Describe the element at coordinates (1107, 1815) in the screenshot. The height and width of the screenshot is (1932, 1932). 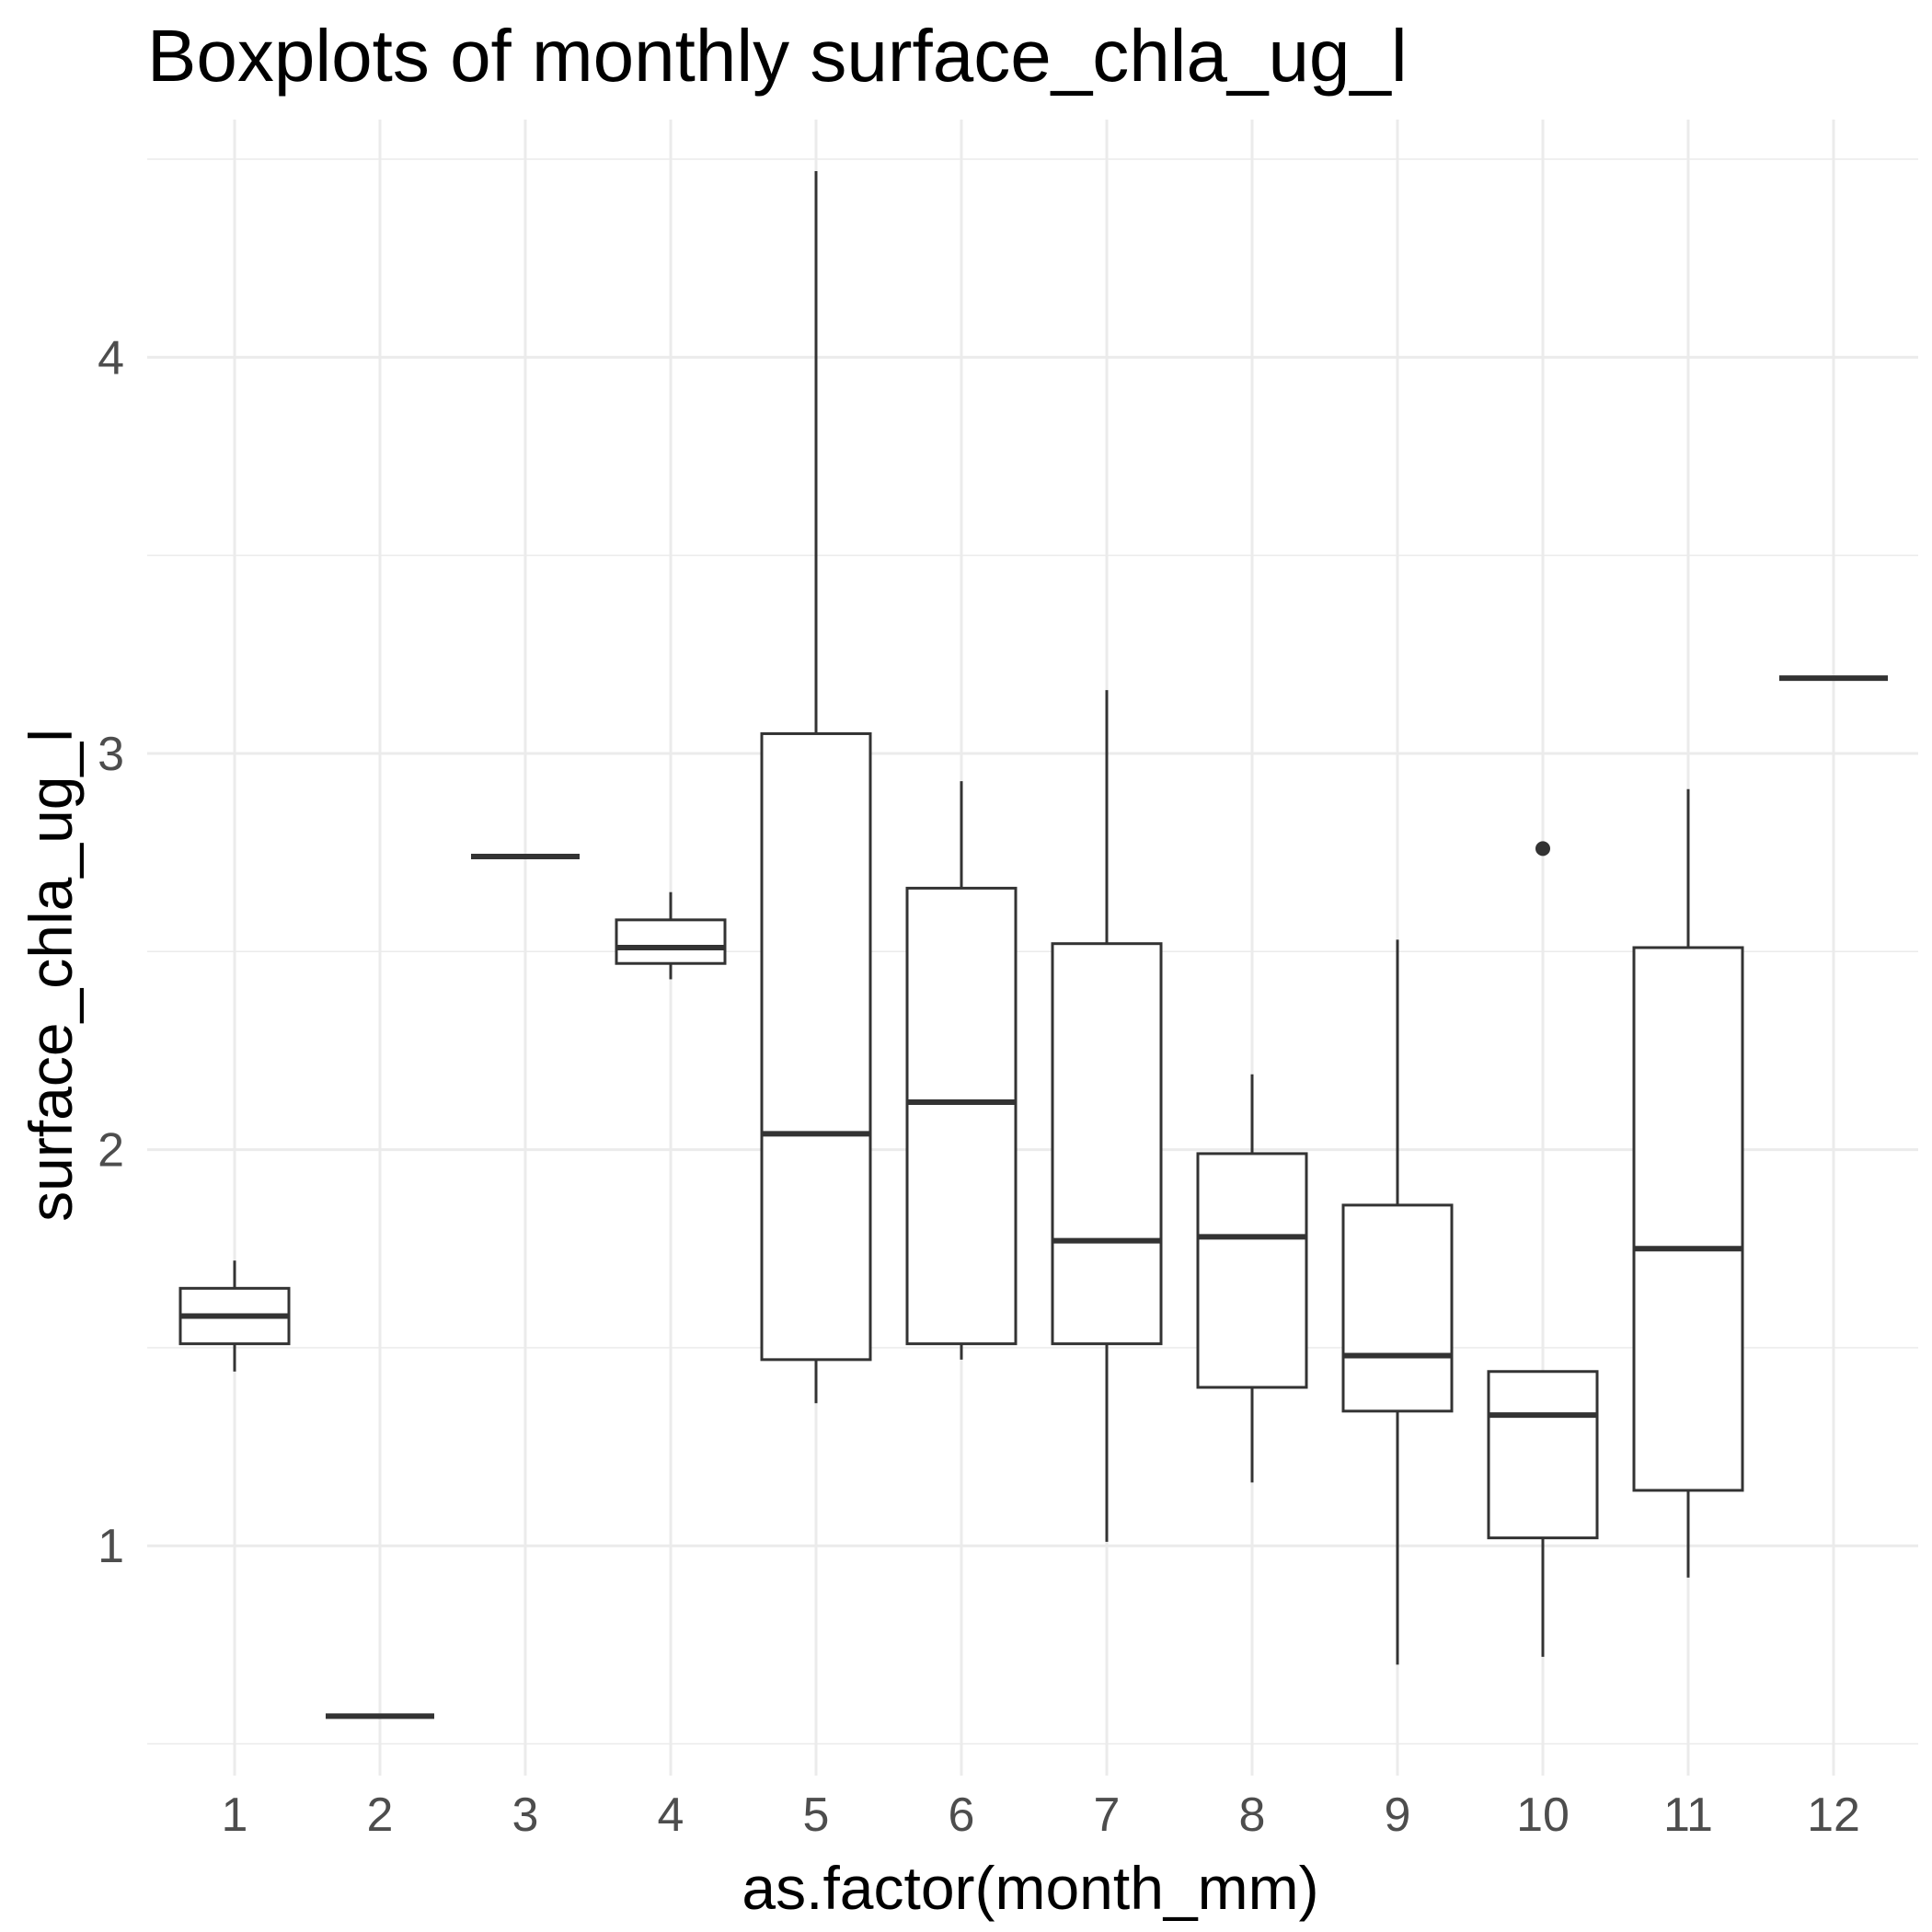
I see `x-tick-label: 7` at that location.